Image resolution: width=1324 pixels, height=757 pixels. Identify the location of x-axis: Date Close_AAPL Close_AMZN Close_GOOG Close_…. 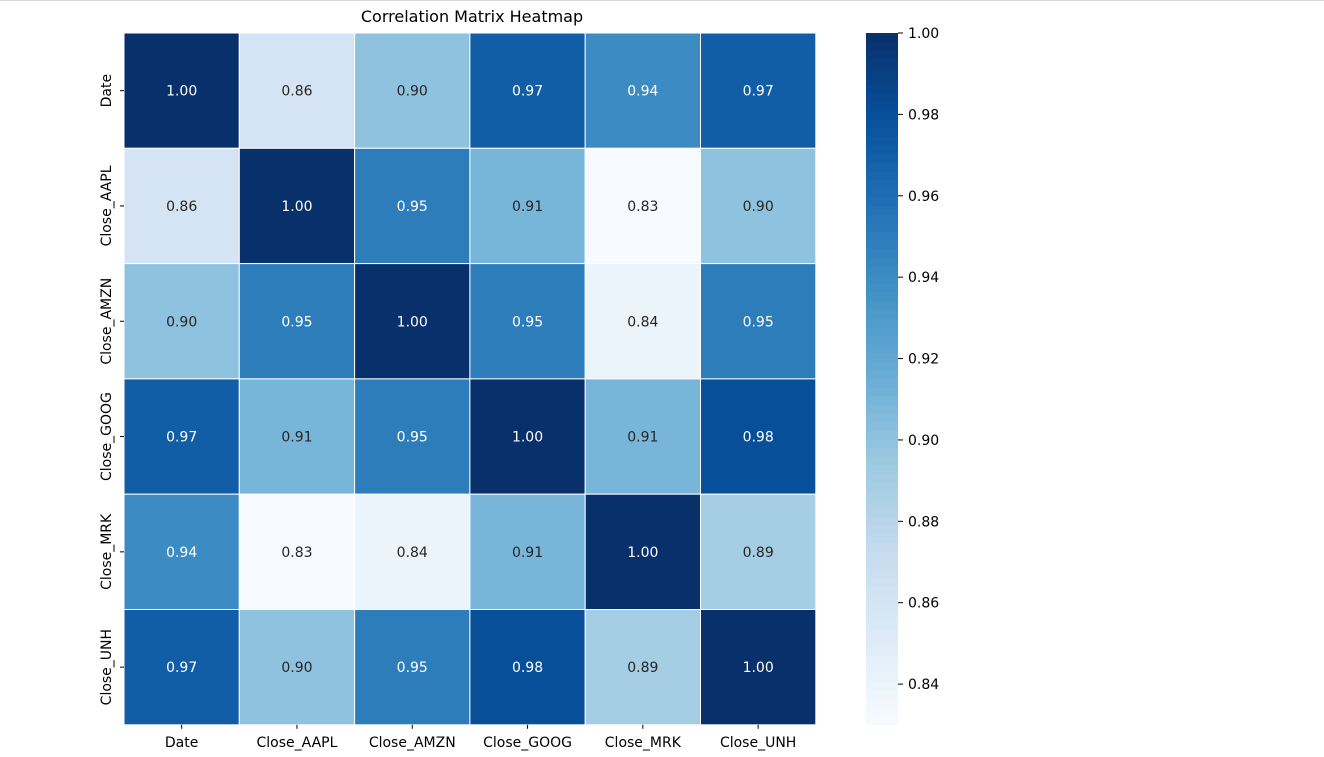
(480, 737).